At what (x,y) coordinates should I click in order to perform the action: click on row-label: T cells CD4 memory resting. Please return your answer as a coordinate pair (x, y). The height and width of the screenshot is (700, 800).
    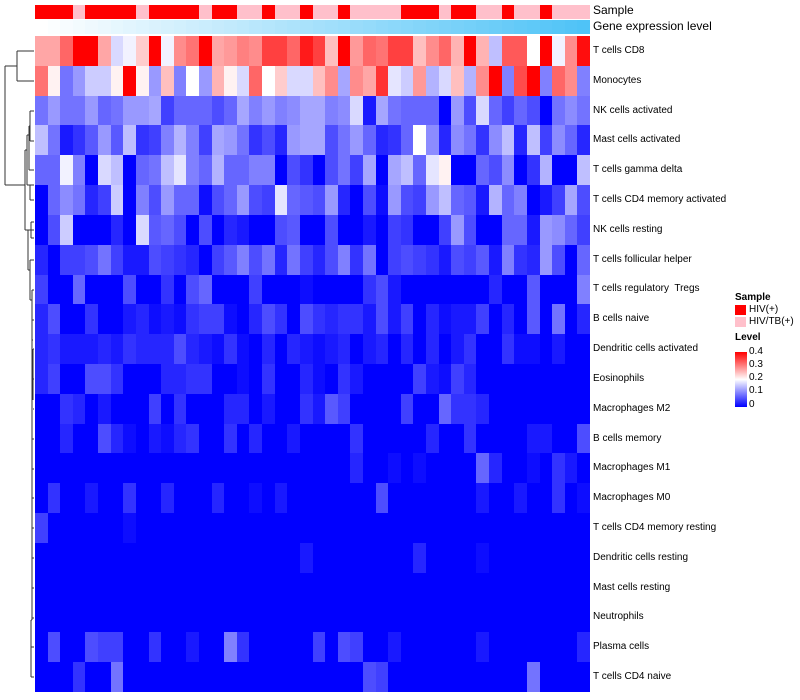
    Looking at the image, I should click on (655, 527).